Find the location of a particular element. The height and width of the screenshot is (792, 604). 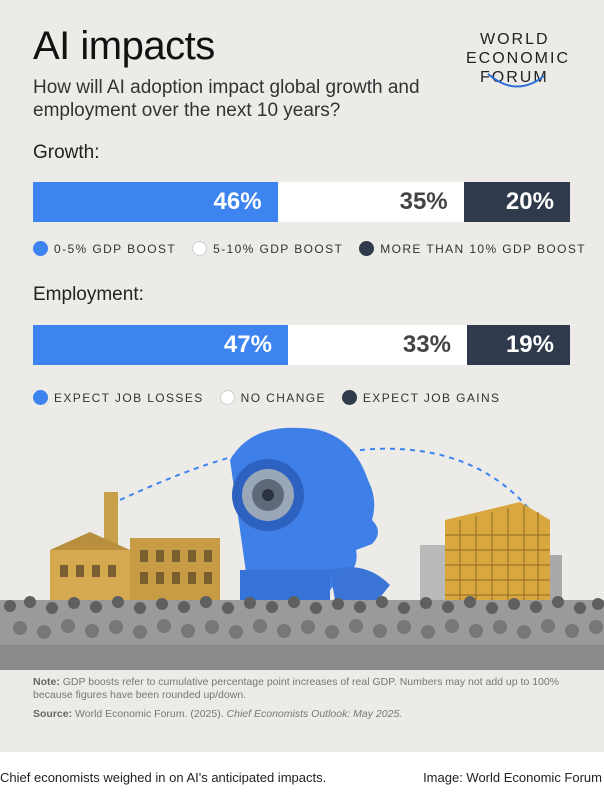

legend-item: EXPECT JOB GAINS is located at coordinates (421, 397).